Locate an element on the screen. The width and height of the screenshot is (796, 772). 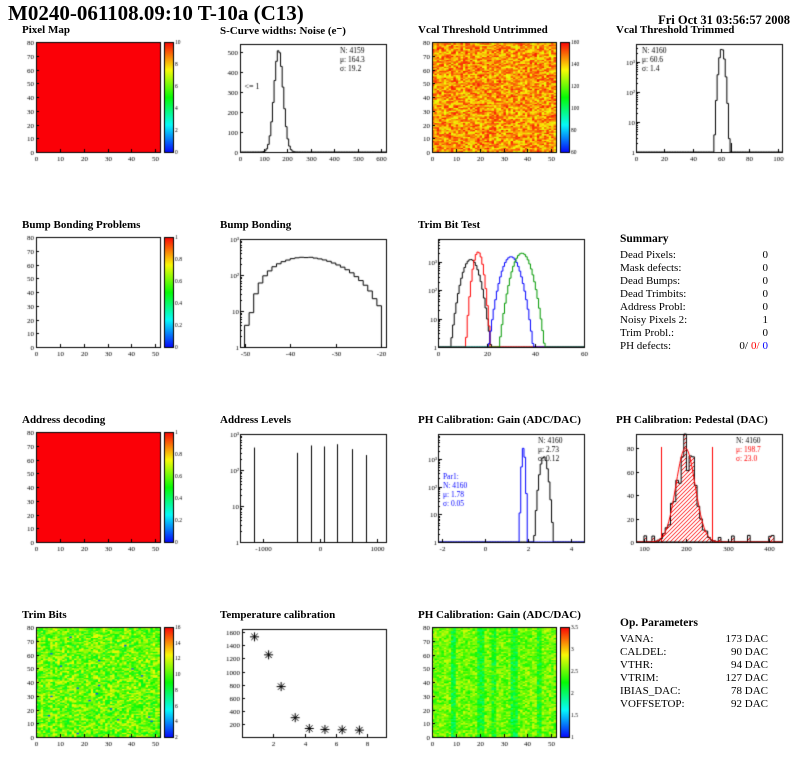
op-parameter-value: 92 DAC is located at coordinates (749, 704).